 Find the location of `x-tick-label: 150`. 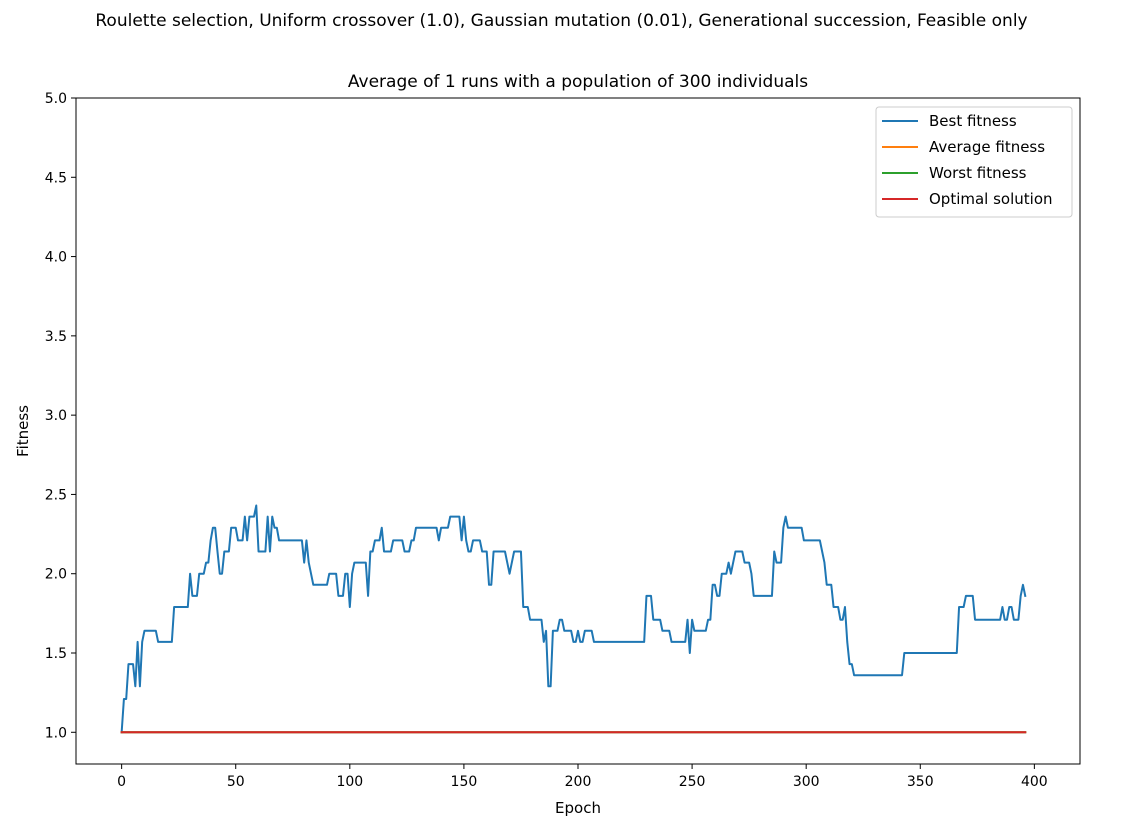

x-tick-label: 150 is located at coordinates (464, 782).